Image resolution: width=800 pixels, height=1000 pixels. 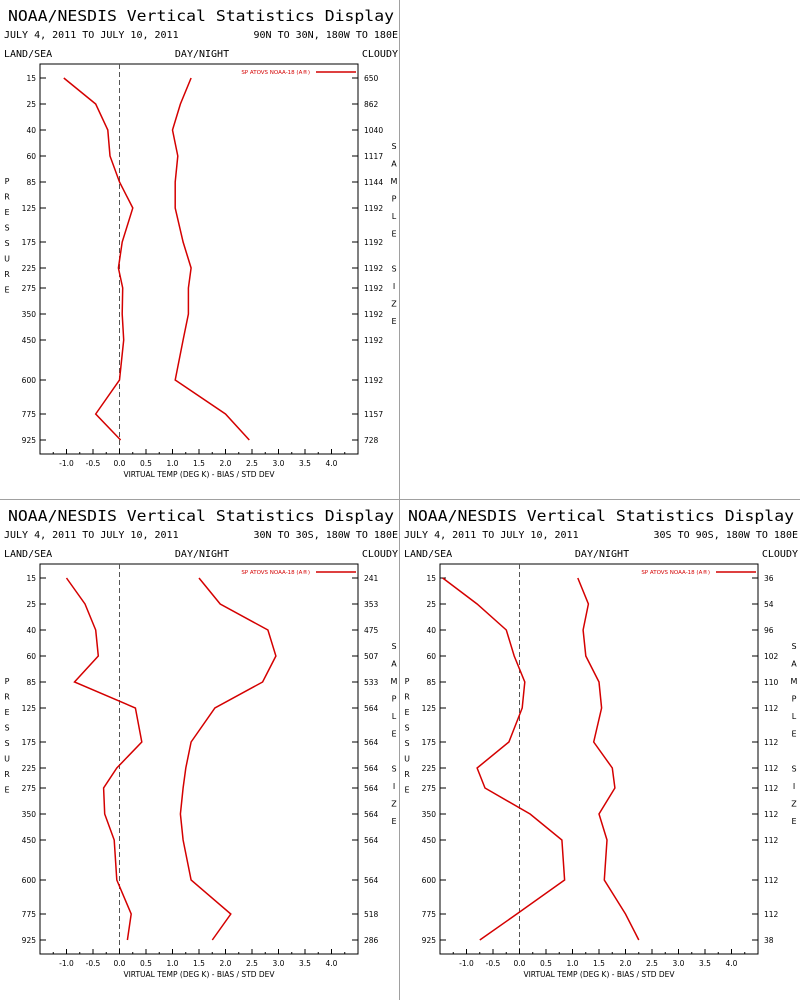 What do you see at coordinates (675, 572) in the screenshot?
I see `legend-label: SP ATOVS NOAA-18 (A®)` at bounding box center [675, 572].